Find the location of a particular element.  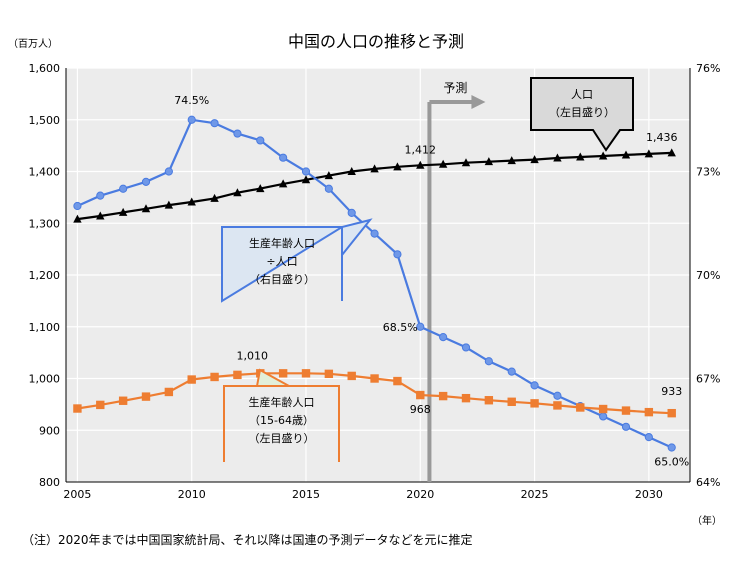

x-tick-label: 2010 is located at coordinates (192, 494).